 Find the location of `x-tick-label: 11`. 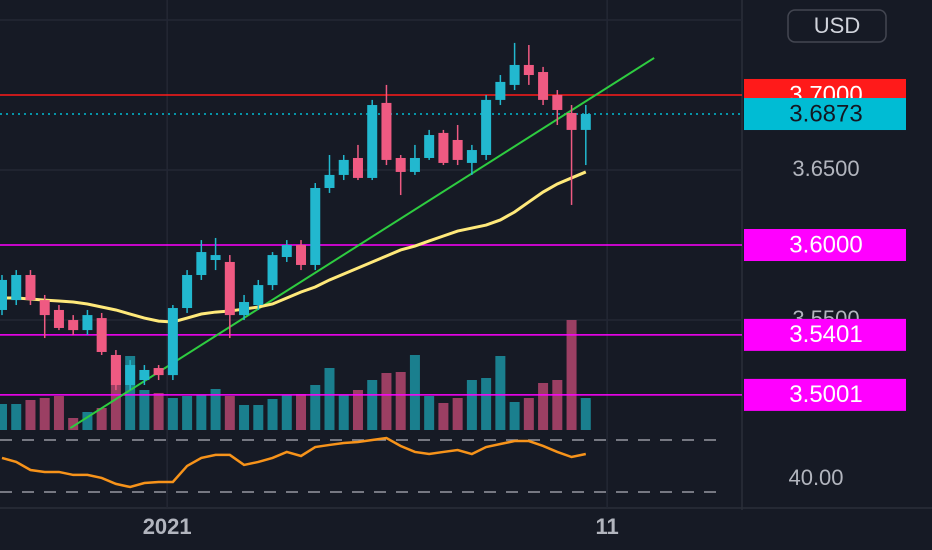

x-tick-label: 11 is located at coordinates (607, 526).